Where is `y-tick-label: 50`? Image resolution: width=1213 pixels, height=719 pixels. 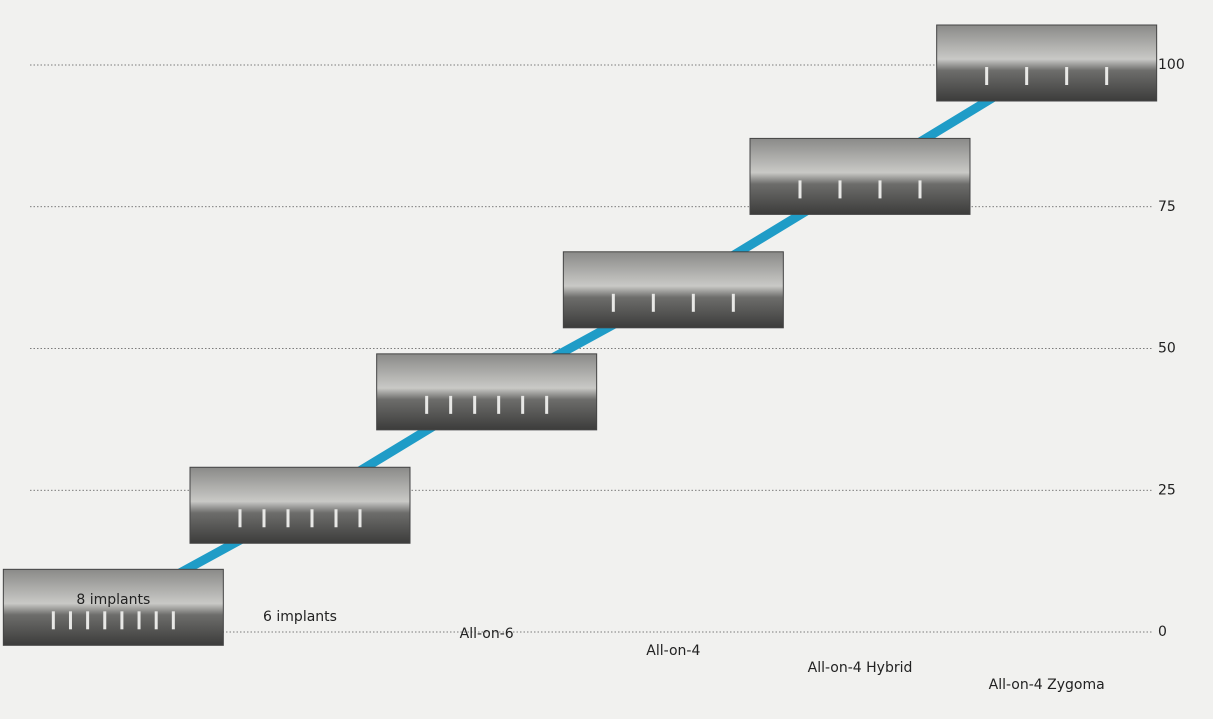 y-tick-label: 50 is located at coordinates (1167, 349).